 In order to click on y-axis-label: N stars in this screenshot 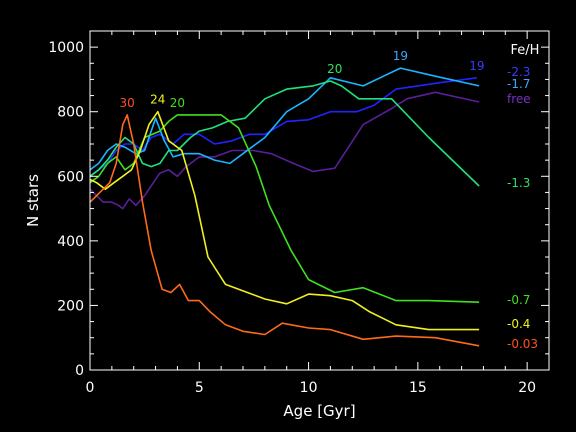, I will do `click(33, 200)`.